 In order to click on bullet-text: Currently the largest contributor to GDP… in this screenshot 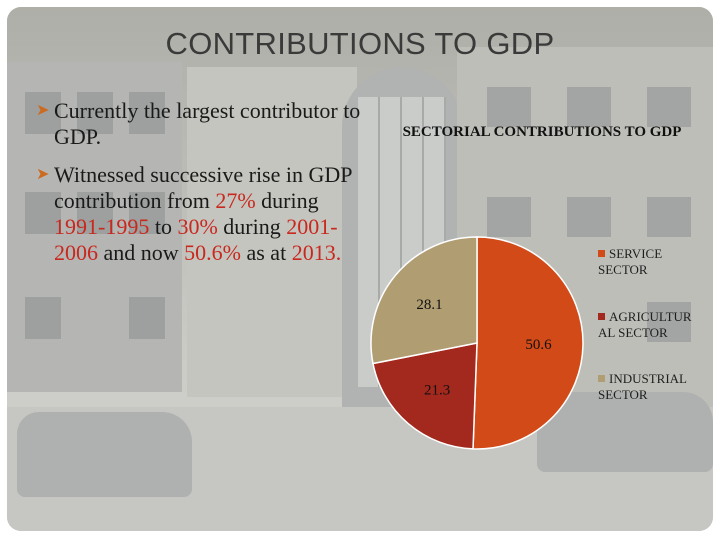, I will do `click(207, 123)`.